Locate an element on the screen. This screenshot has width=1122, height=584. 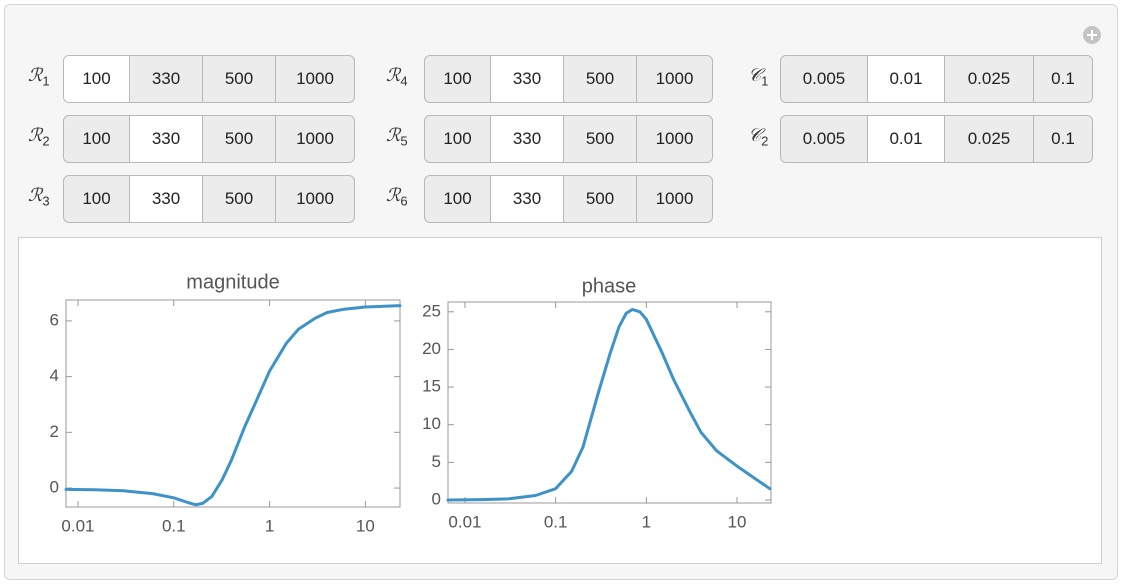
y-tick-label: 6 is located at coordinates (54, 319).